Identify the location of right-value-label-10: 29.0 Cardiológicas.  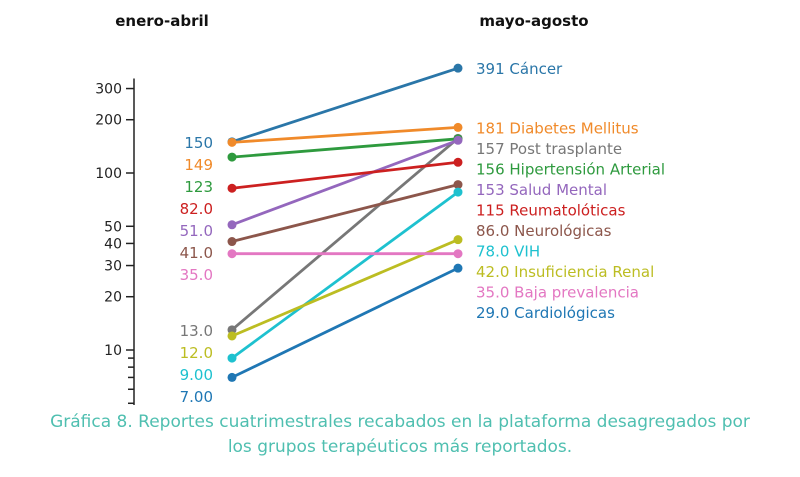
(545, 313).